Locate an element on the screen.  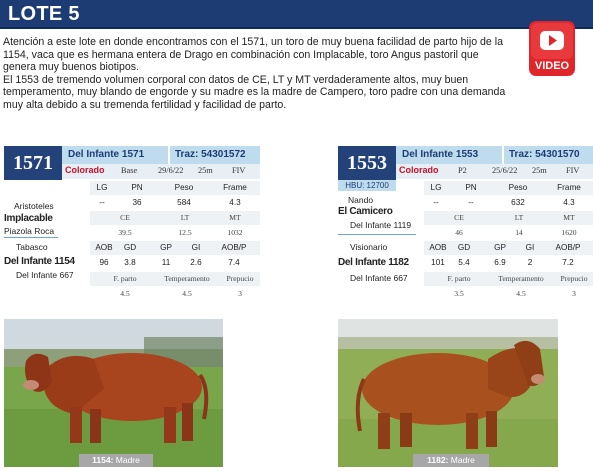
value-prepucio: 3 is located at coordinates (240, 293).